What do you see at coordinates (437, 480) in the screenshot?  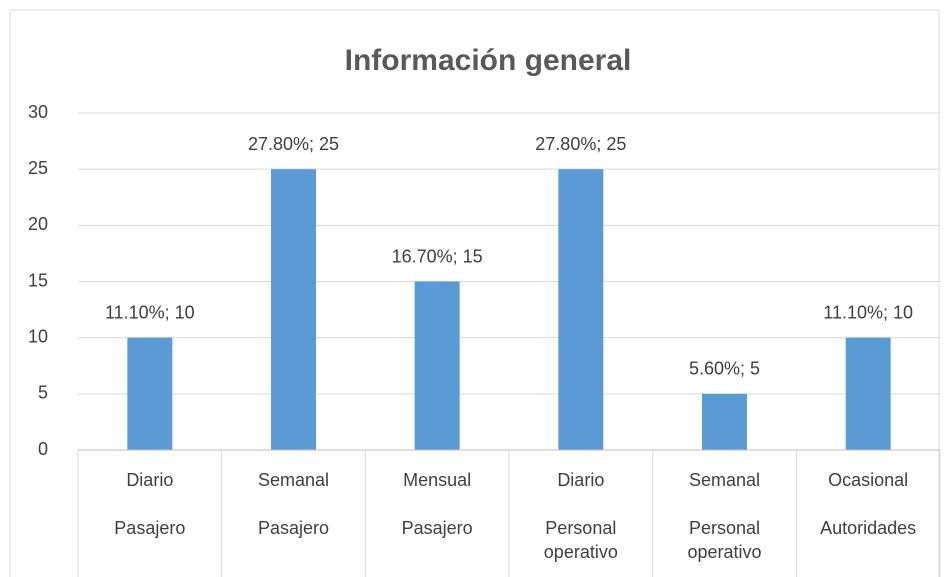 I see `x-tick-label: Mensual` at bounding box center [437, 480].